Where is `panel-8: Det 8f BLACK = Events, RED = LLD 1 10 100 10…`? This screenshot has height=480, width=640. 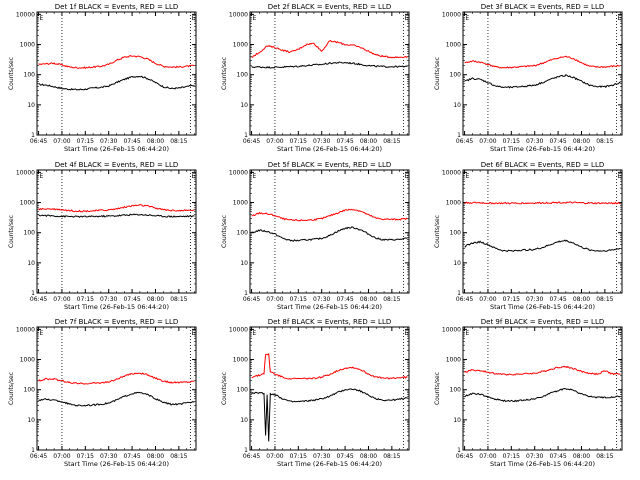 panel-8: Det 8f BLACK = Events, RED = LLD 1 10 100 10… is located at coordinates (315, 393).